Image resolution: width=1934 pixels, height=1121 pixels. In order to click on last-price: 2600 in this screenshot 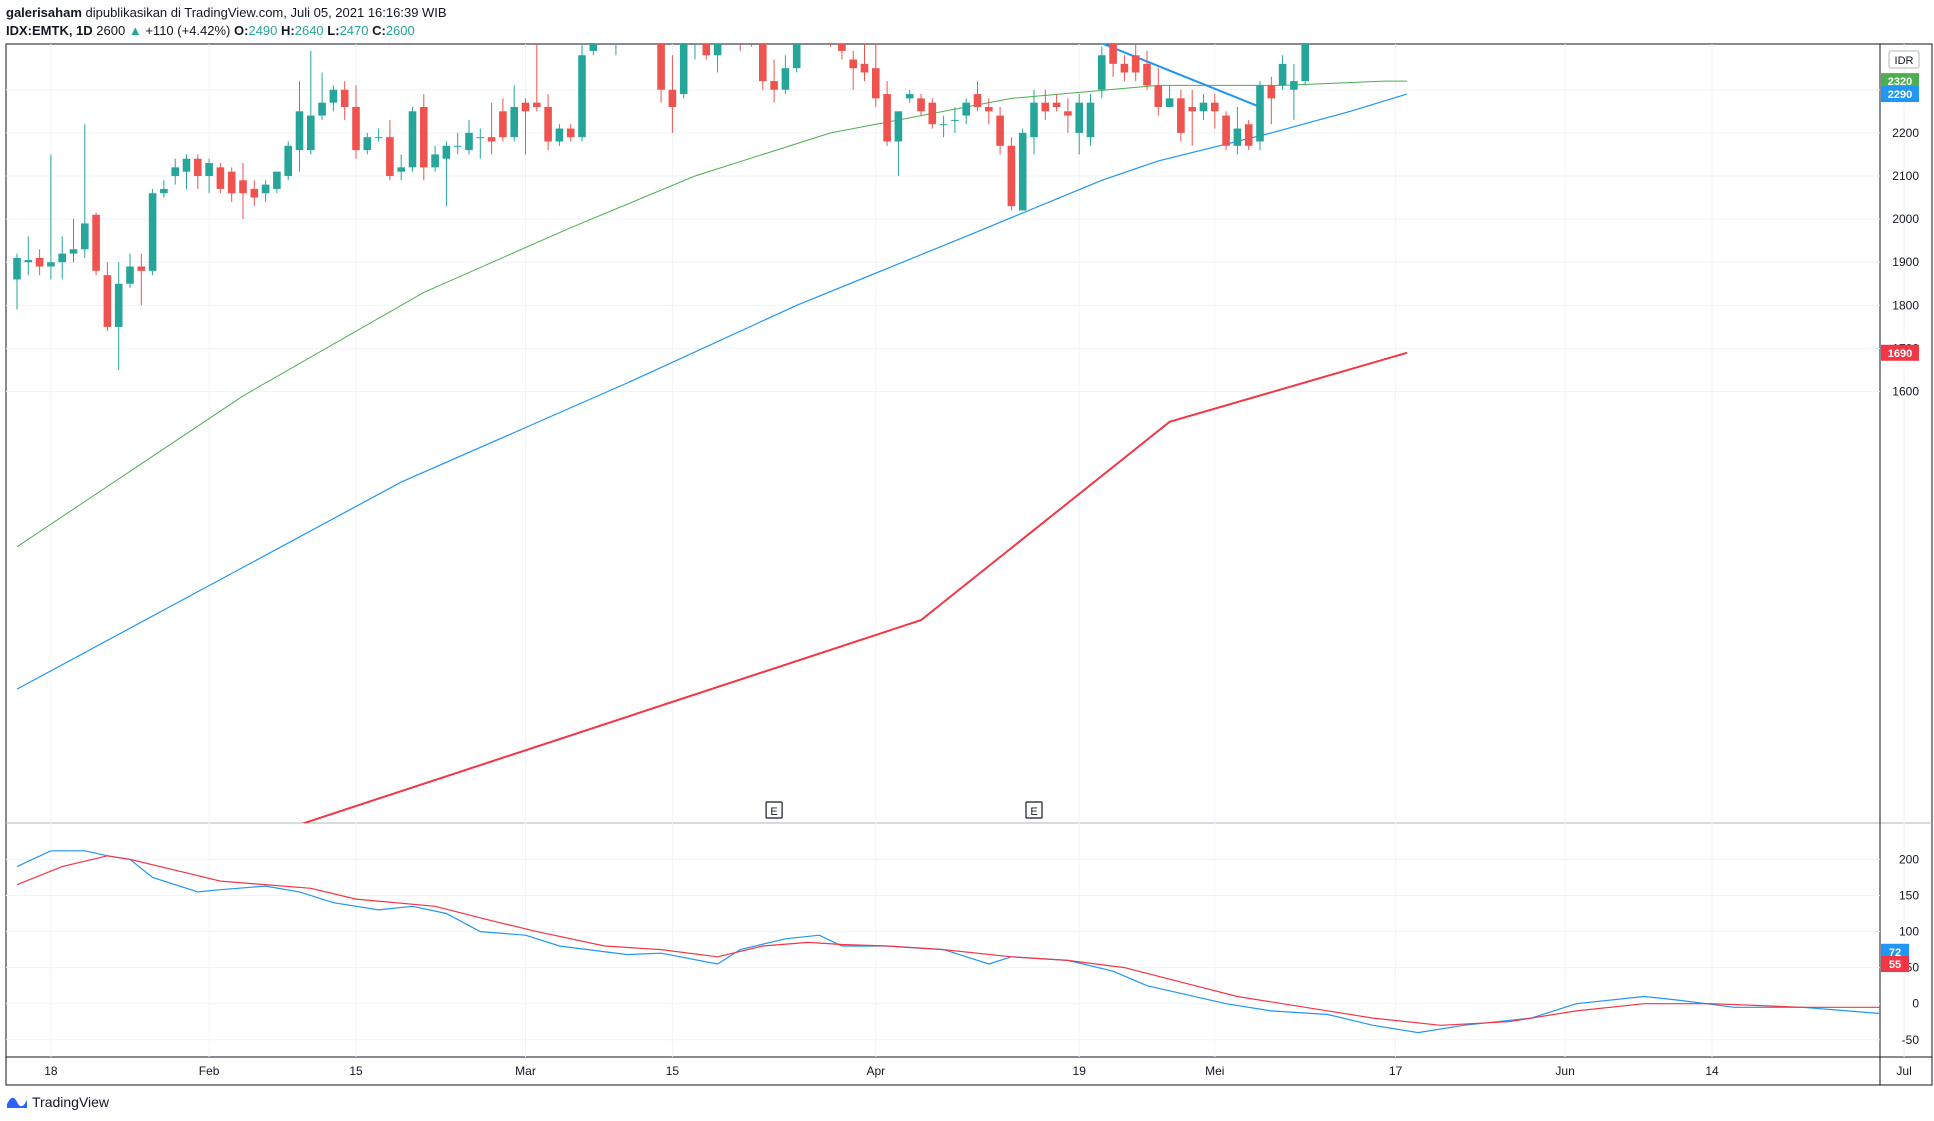, I will do `click(111, 30)`.